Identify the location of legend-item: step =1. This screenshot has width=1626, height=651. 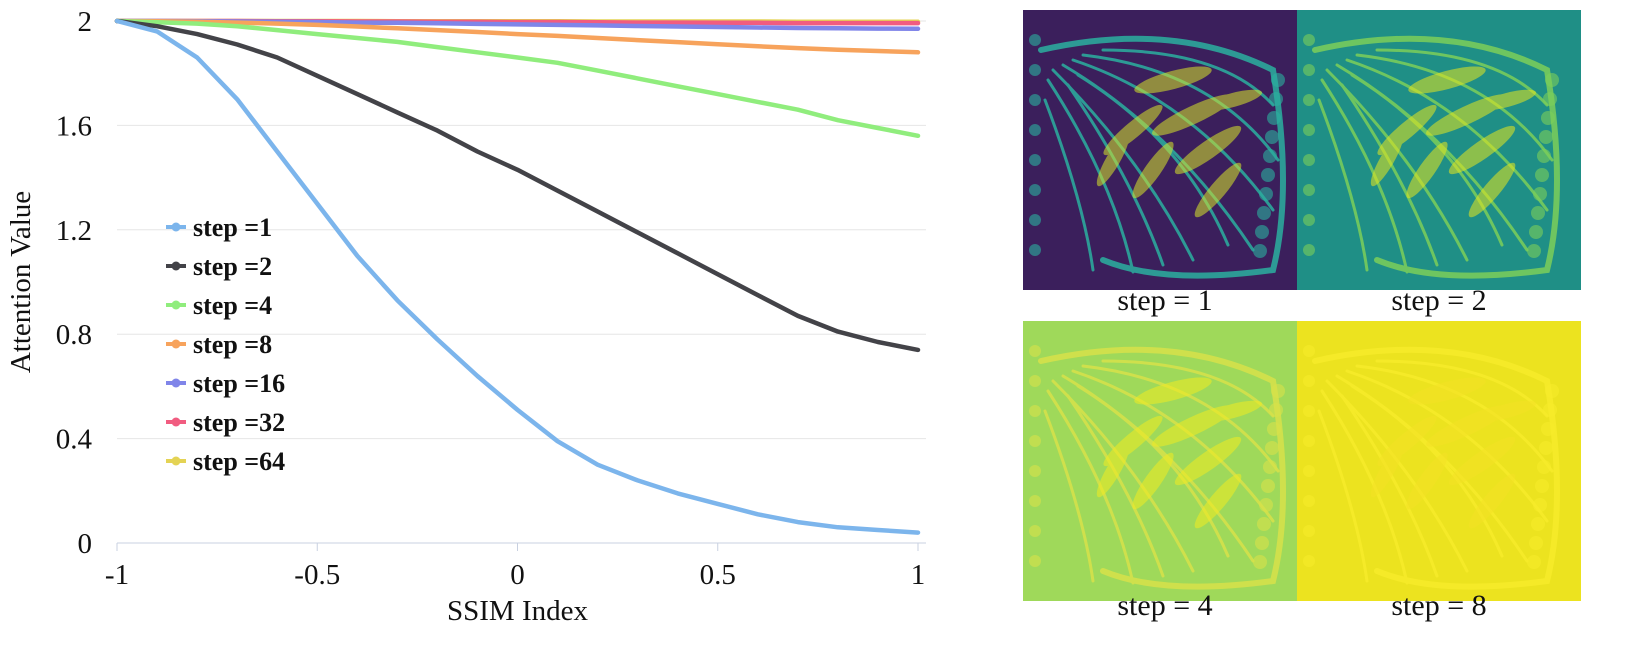
(219, 227).